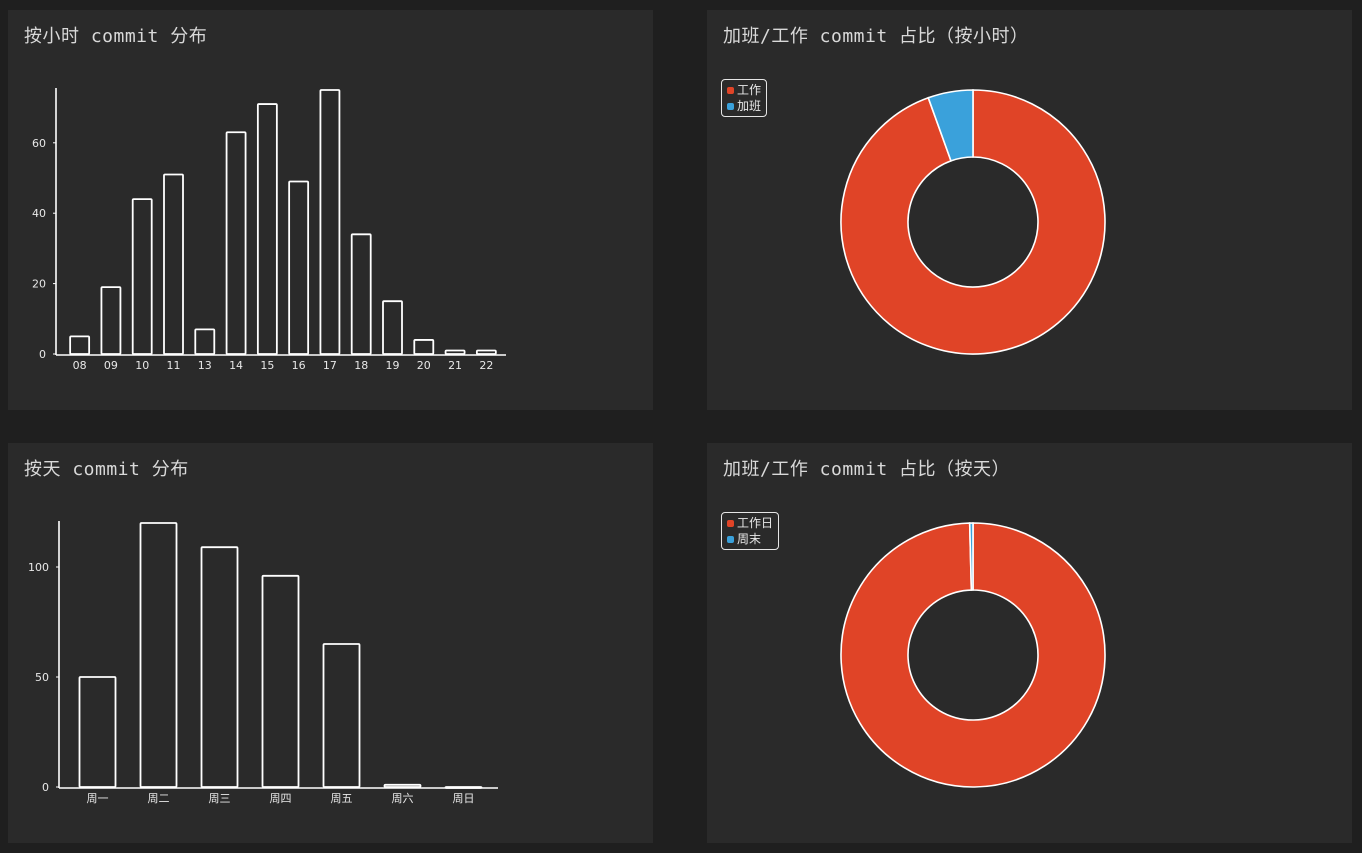 Image resolution: width=1362 pixels, height=853 pixels. What do you see at coordinates (111, 365) in the screenshot?
I see `x-tick-label: 09` at bounding box center [111, 365].